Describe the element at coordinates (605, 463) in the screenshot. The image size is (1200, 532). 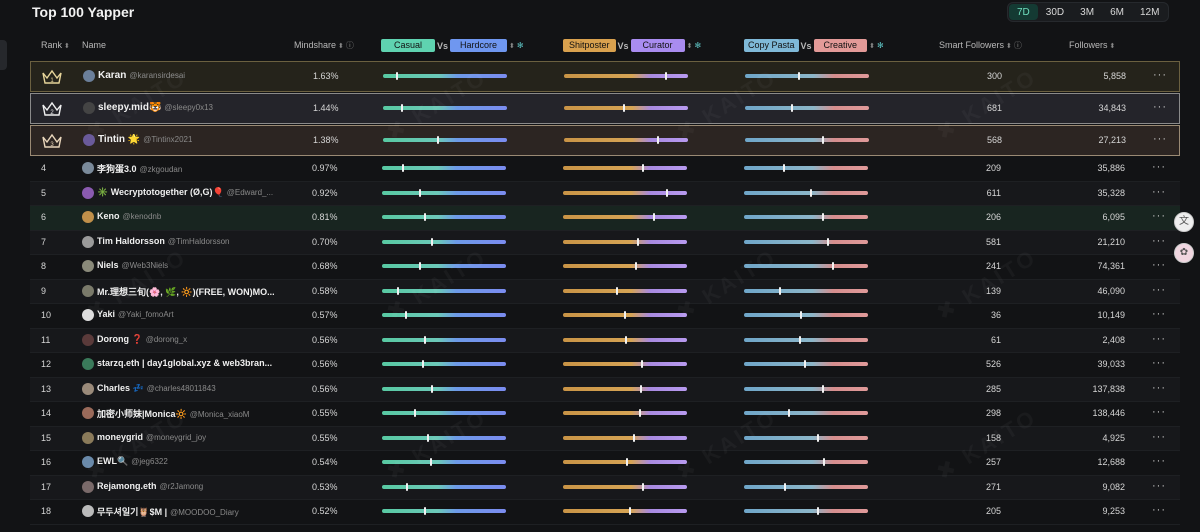
I see `table-row: 16 EWL🔍 @jeg6322 0.54% 257 12,688 ···` at that location.